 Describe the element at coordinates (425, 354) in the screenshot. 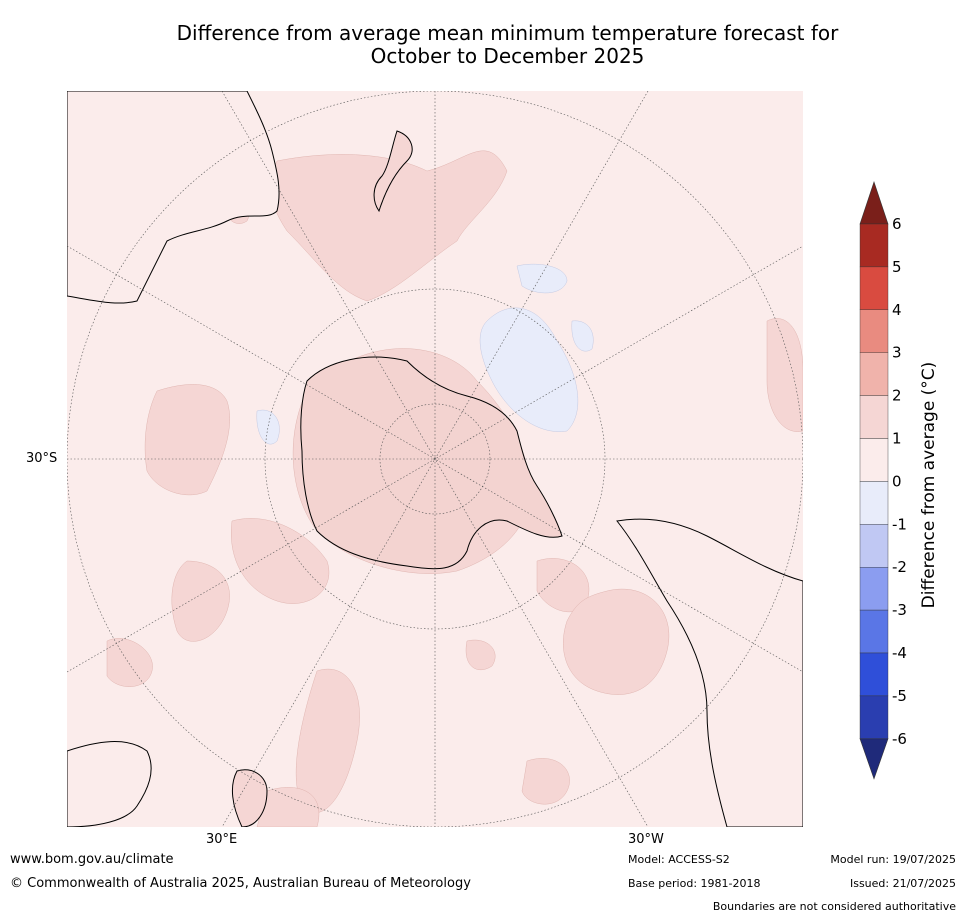

I see `anomaly-regions-cool` at that location.